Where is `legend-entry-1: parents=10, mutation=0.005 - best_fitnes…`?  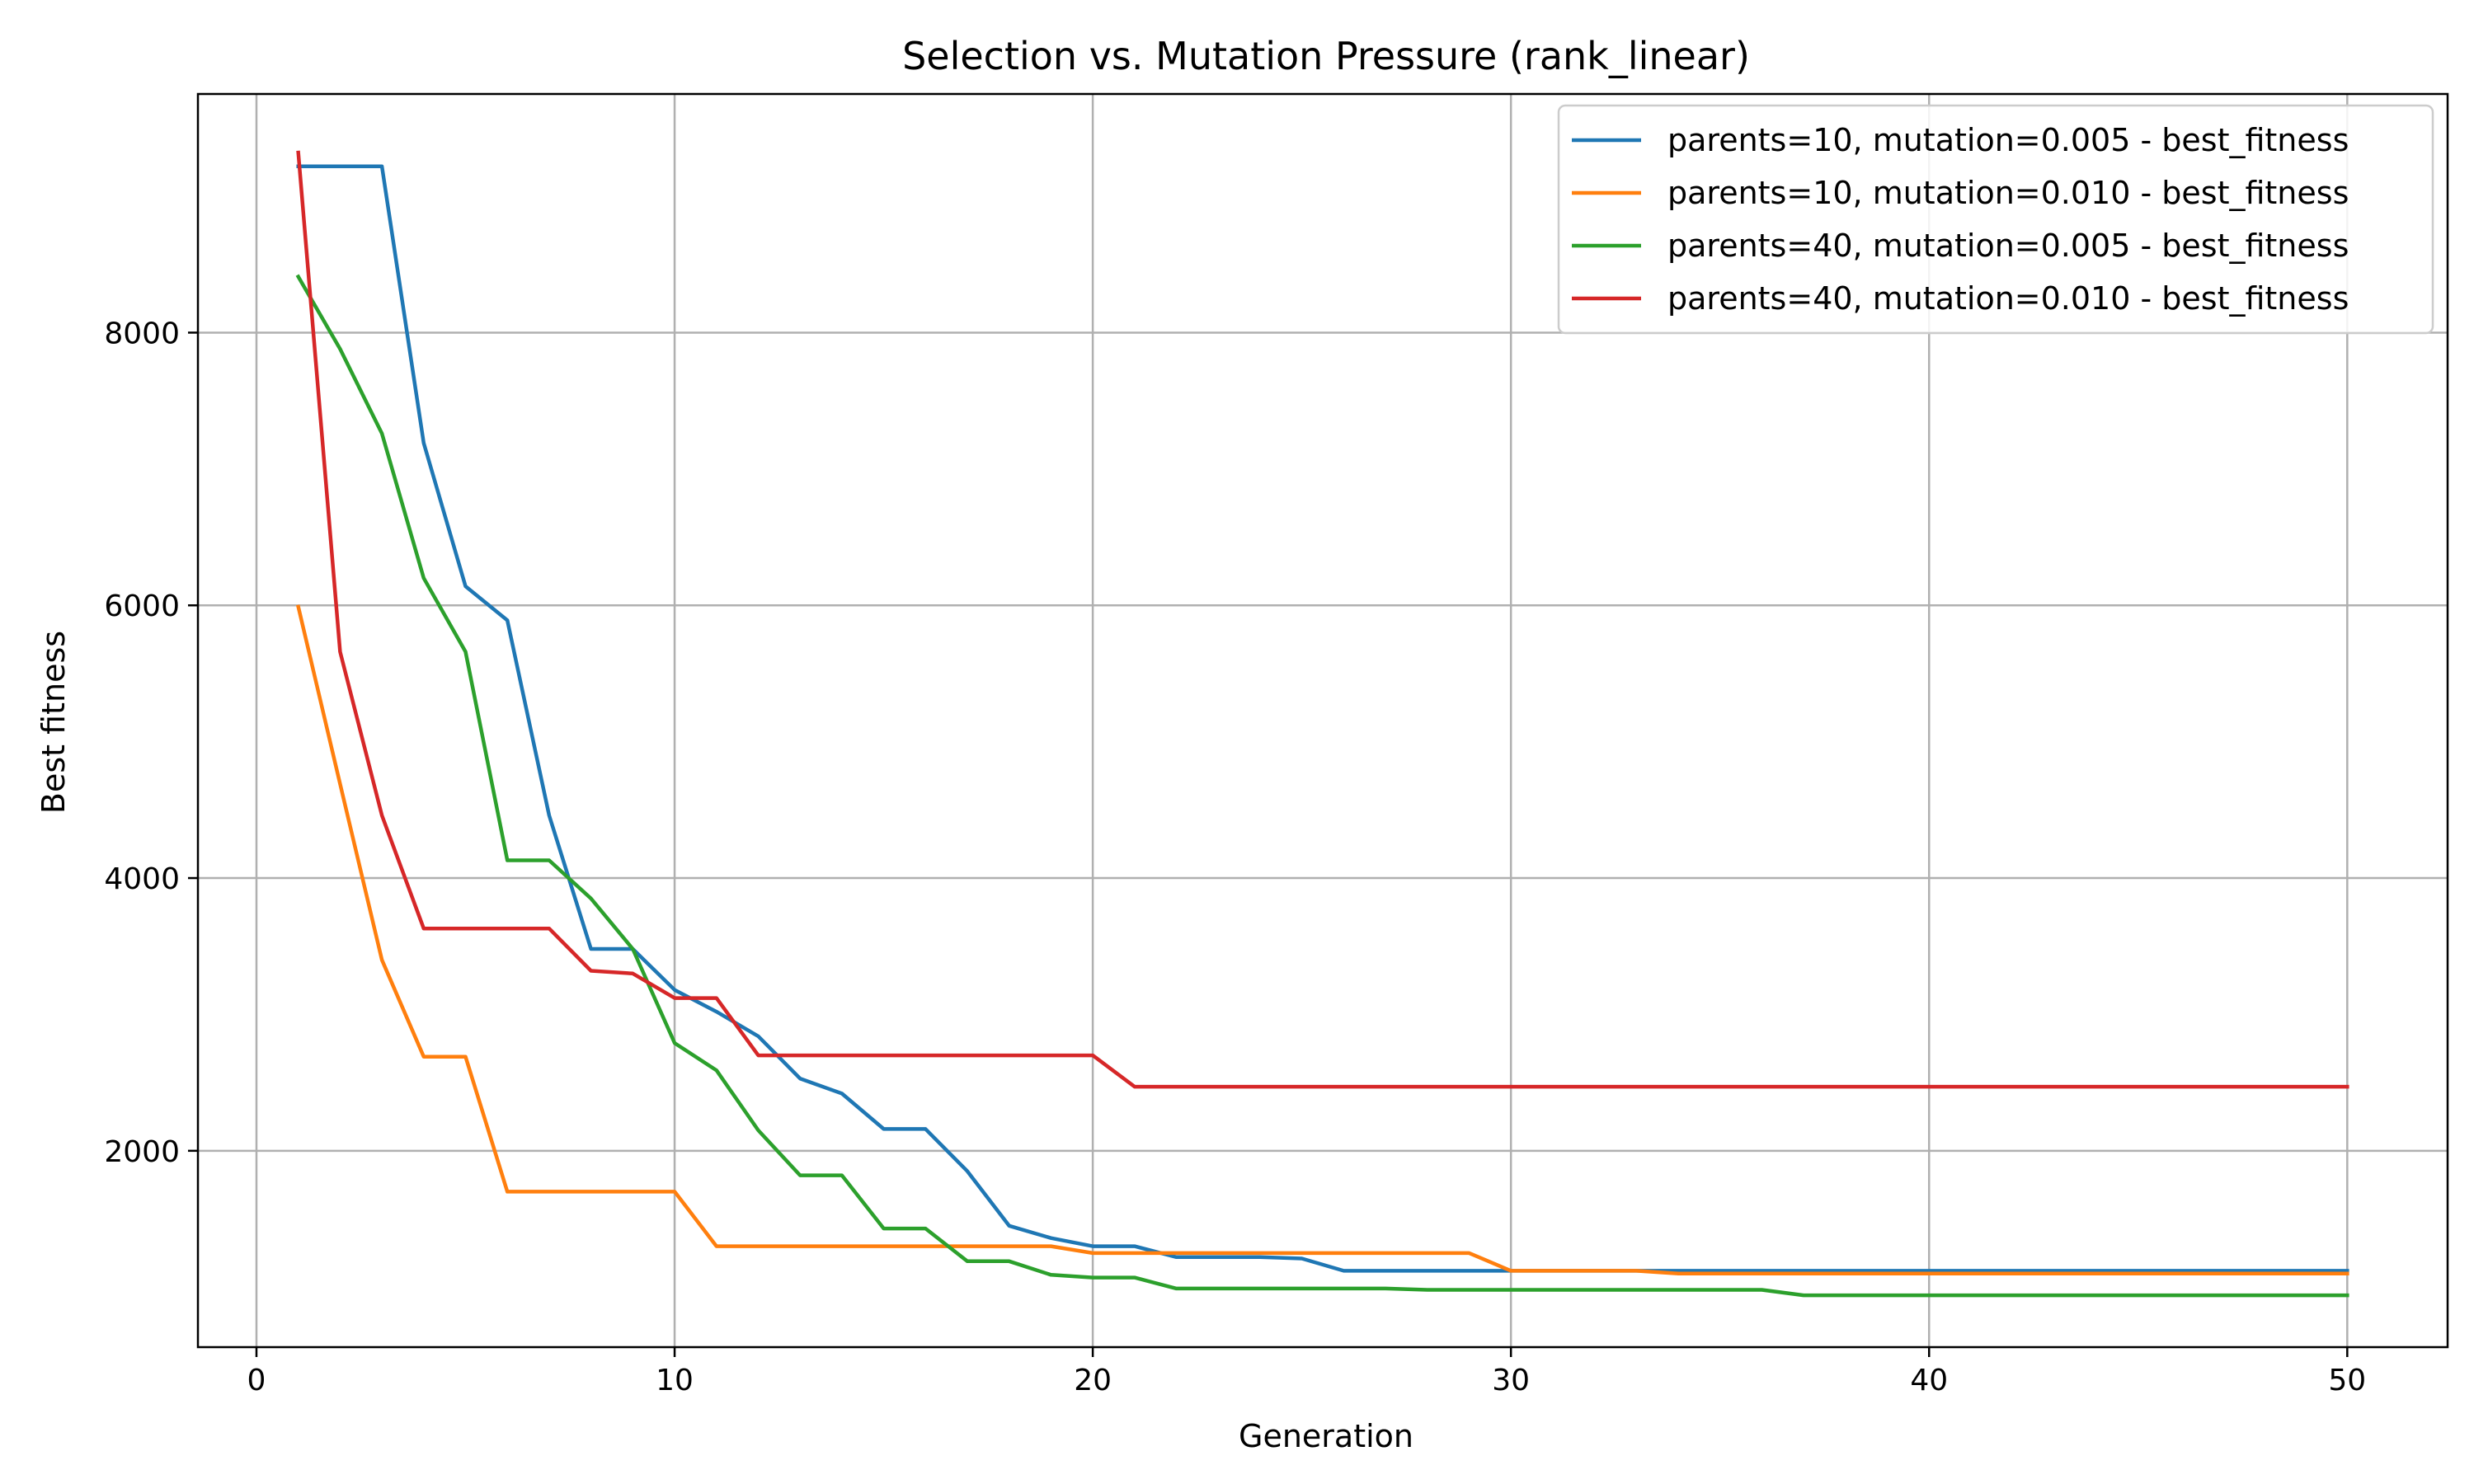 legend-entry-1: parents=10, mutation=0.005 - best_fitnes… is located at coordinates (2008, 140).